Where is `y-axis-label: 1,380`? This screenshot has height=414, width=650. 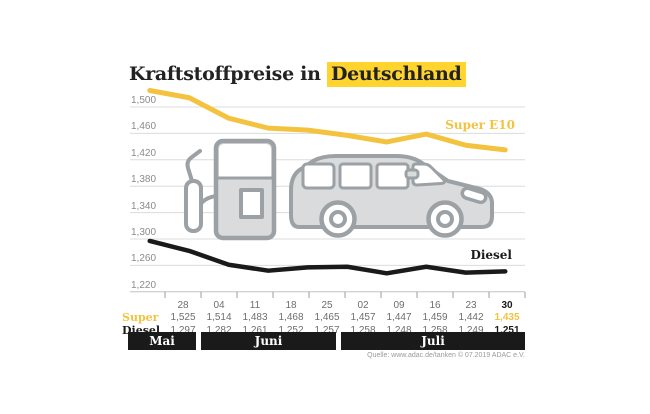 y-axis-label: 1,380 is located at coordinates (144, 180).